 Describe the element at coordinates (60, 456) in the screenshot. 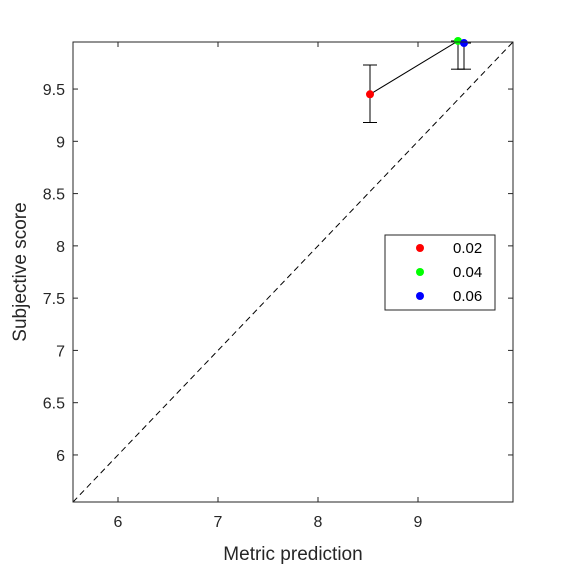

I see `y-tick-label: 6` at that location.